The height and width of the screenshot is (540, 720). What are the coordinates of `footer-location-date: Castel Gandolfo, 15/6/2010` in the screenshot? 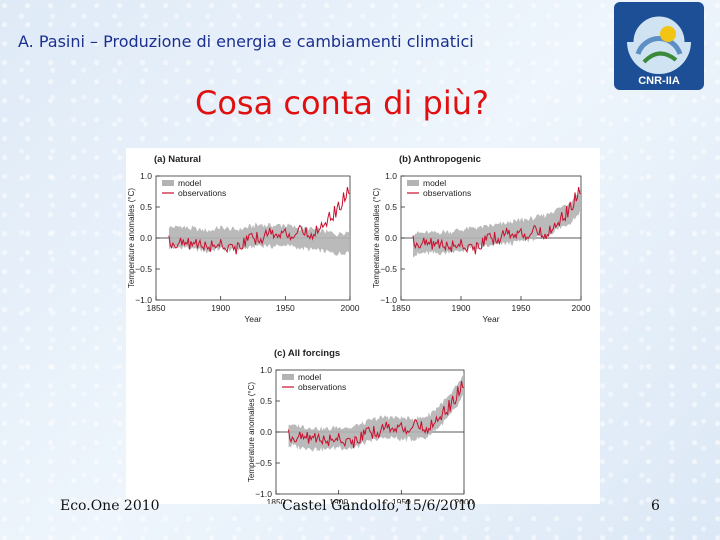 It's located at (379, 506).